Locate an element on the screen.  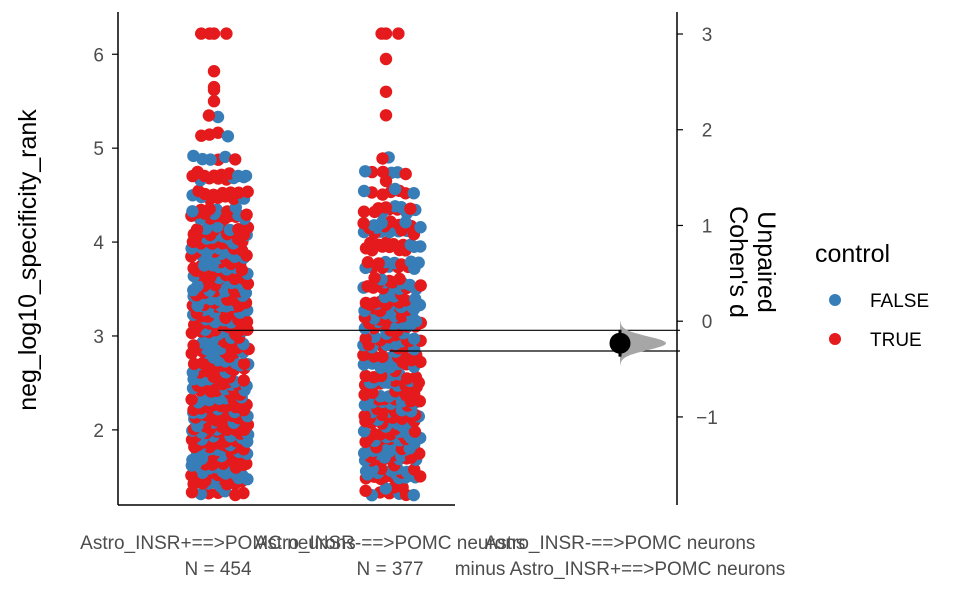
y-tick-label: 6 is located at coordinates (98, 55).